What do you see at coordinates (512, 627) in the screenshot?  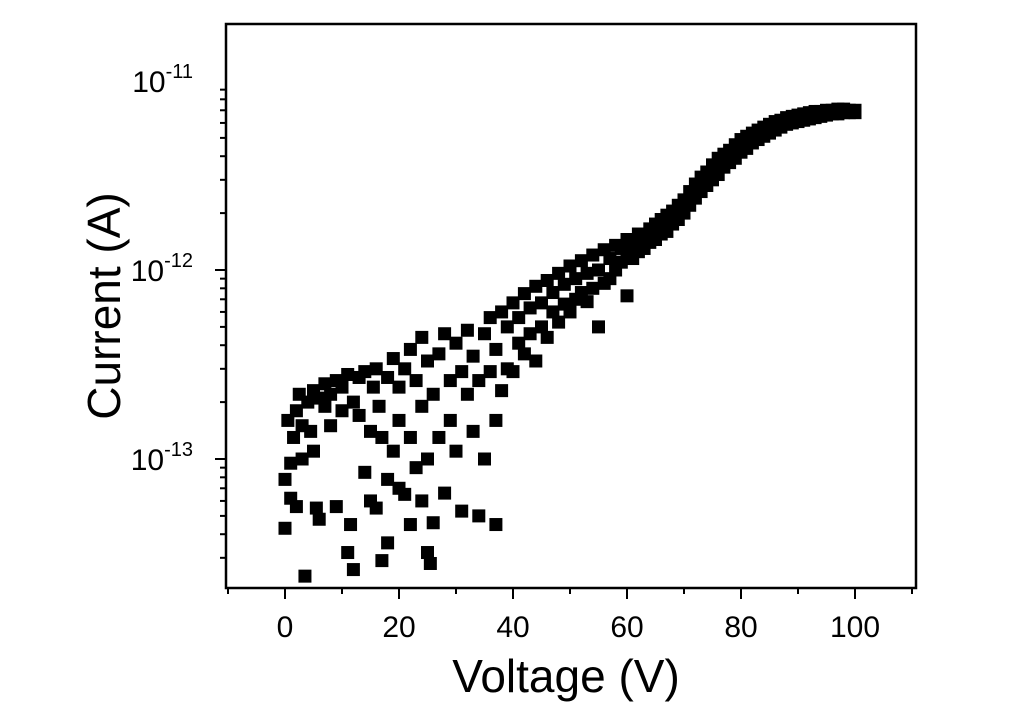 I see `x-tick-label: 40` at bounding box center [512, 627].